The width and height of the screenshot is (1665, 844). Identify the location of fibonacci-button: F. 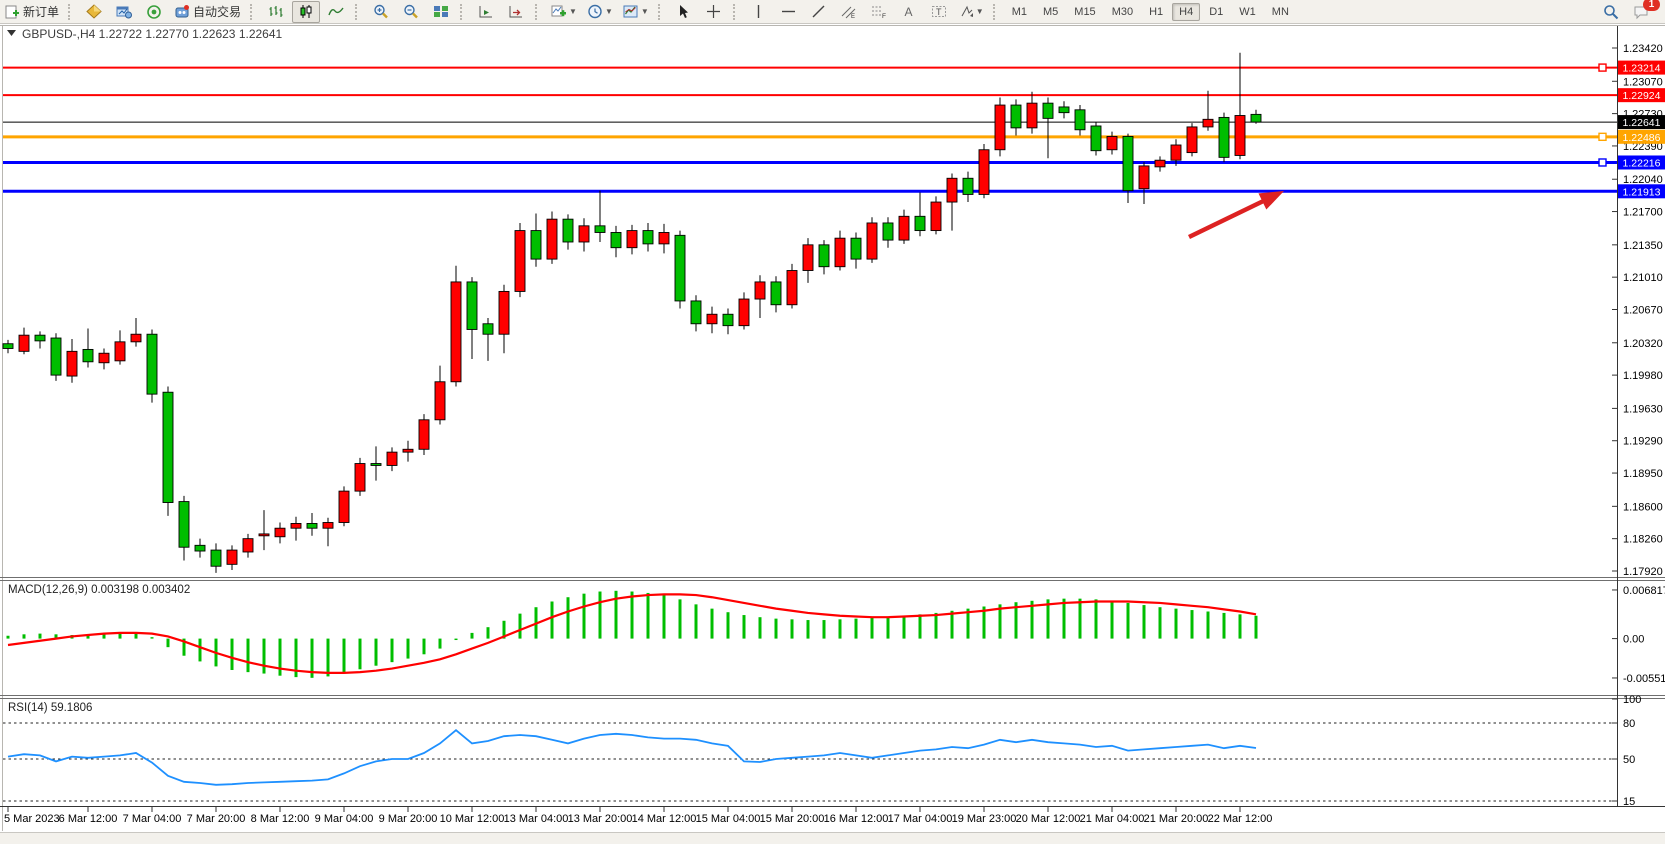
(879, 12).